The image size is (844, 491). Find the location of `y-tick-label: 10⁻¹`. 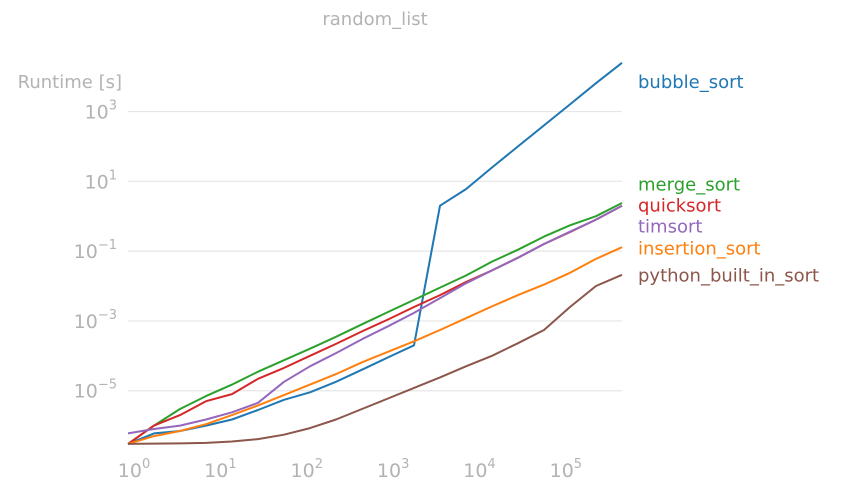

y-tick-label: 10⁻¹ is located at coordinates (95, 250).